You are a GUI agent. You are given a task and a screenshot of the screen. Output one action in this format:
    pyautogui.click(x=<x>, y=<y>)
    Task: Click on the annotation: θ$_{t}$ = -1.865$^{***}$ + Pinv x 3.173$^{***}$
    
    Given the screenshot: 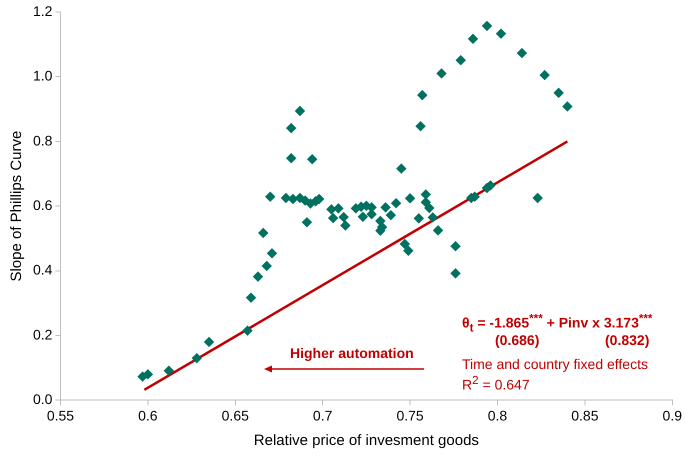 What is the action you would take?
    pyautogui.click(x=557, y=323)
    